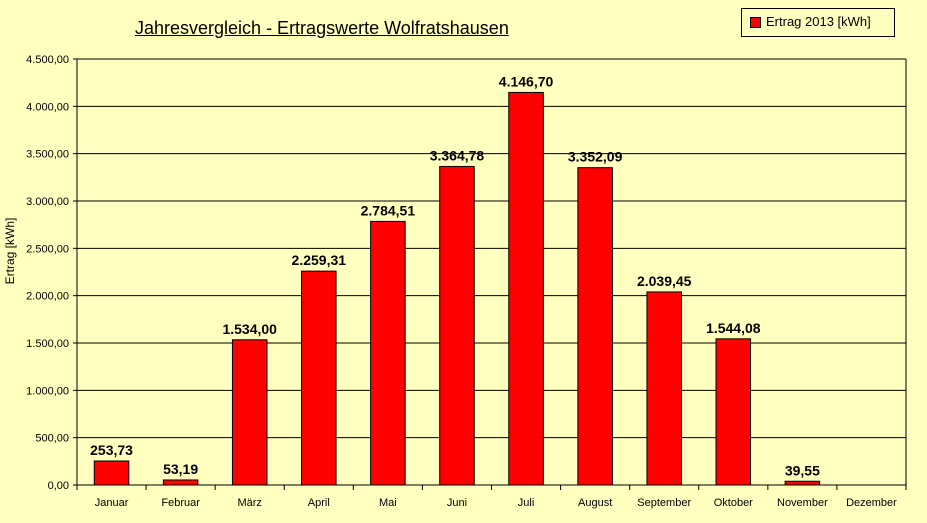  Describe the element at coordinates (47, 202) in the screenshot. I see `y-tick-label: 3.000,00` at that location.